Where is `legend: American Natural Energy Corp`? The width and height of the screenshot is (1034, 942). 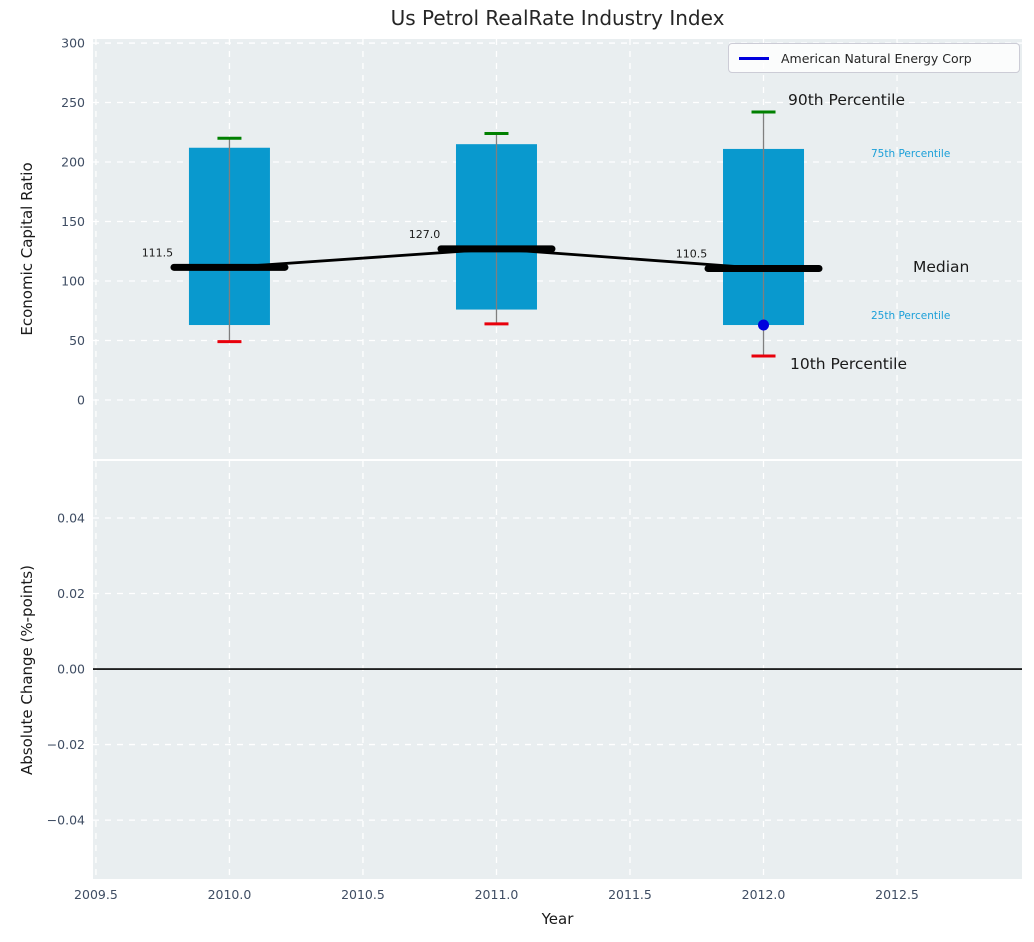
legend: American Natural Energy Corp is located at coordinates (874, 58).